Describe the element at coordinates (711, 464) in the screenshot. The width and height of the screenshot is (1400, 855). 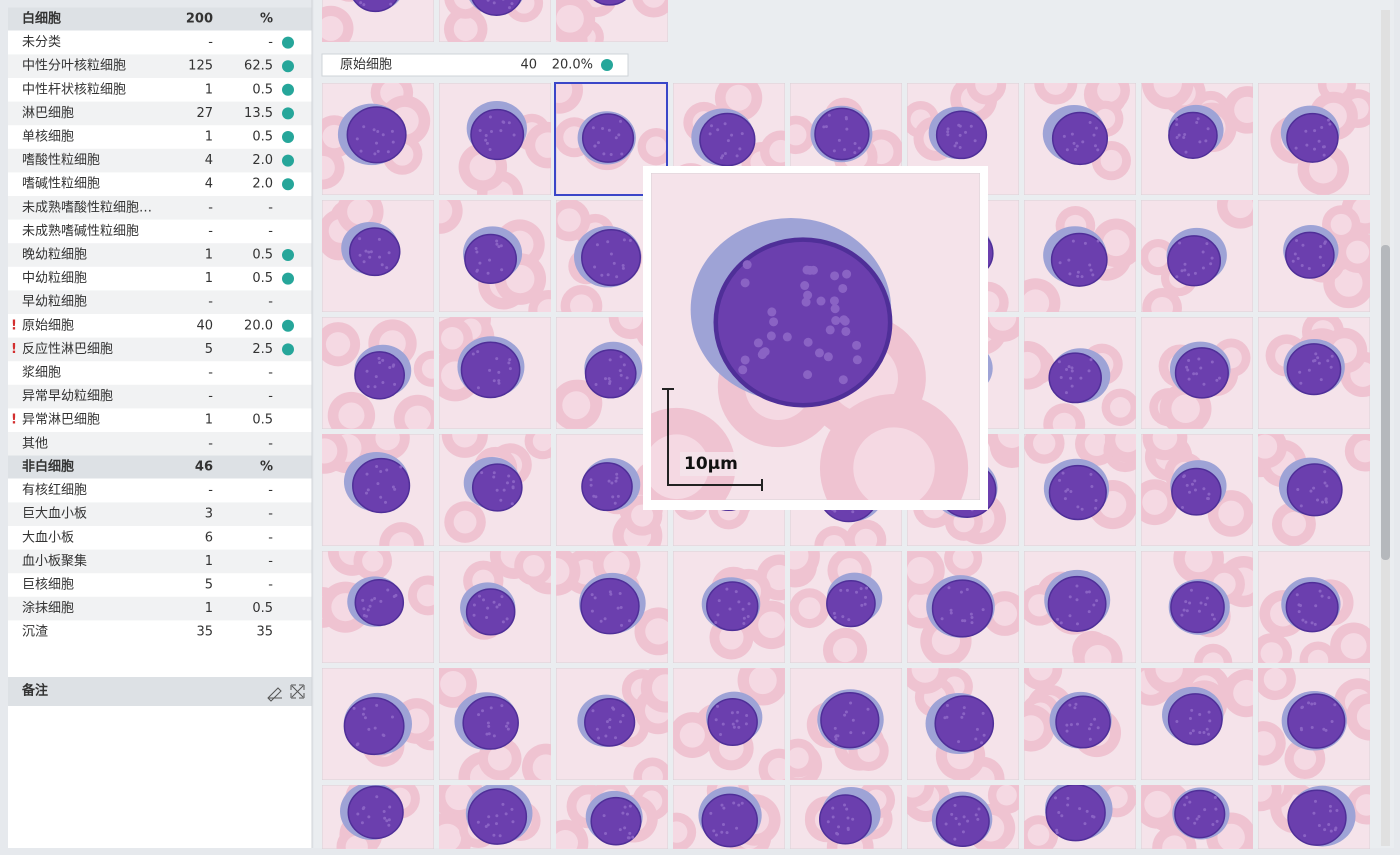
I see `scale-label-bg` at that location.